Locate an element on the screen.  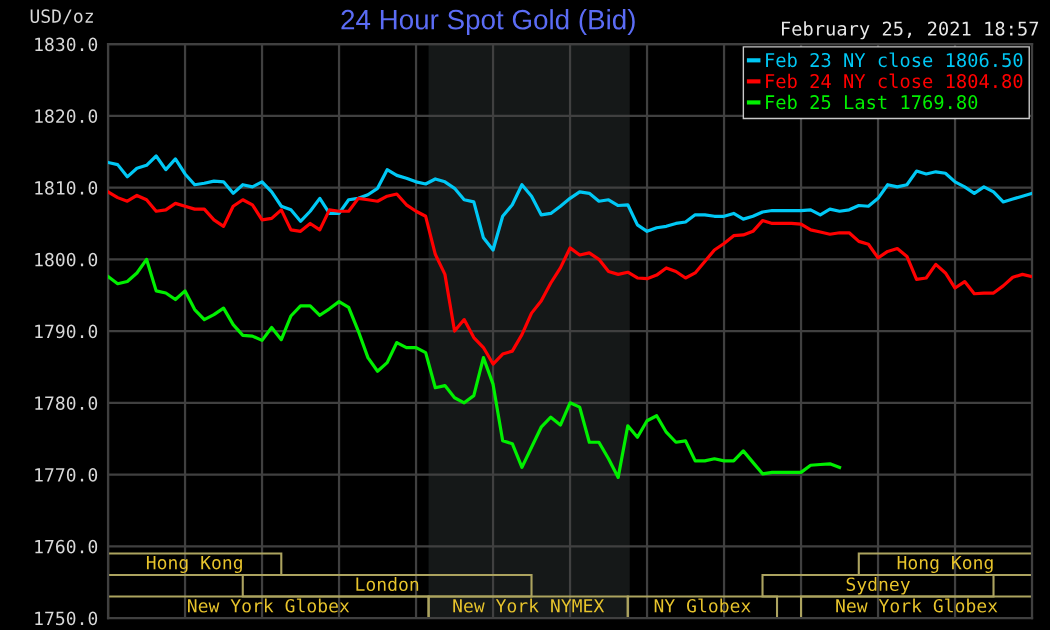
legend-label: Feb 23 NY close 1806.50 is located at coordinates (894, 60).